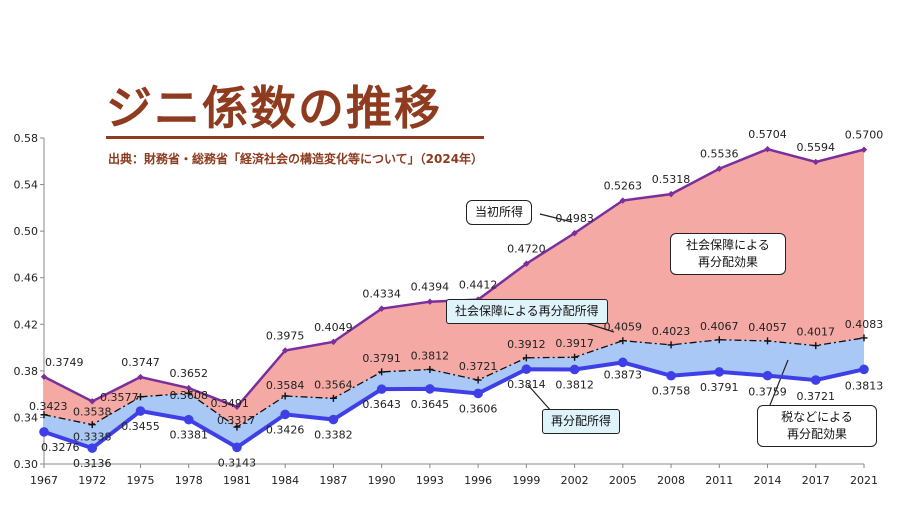  I want to click on callout-tax-effect: 税などによる 再分配効果, so click(817, 426).